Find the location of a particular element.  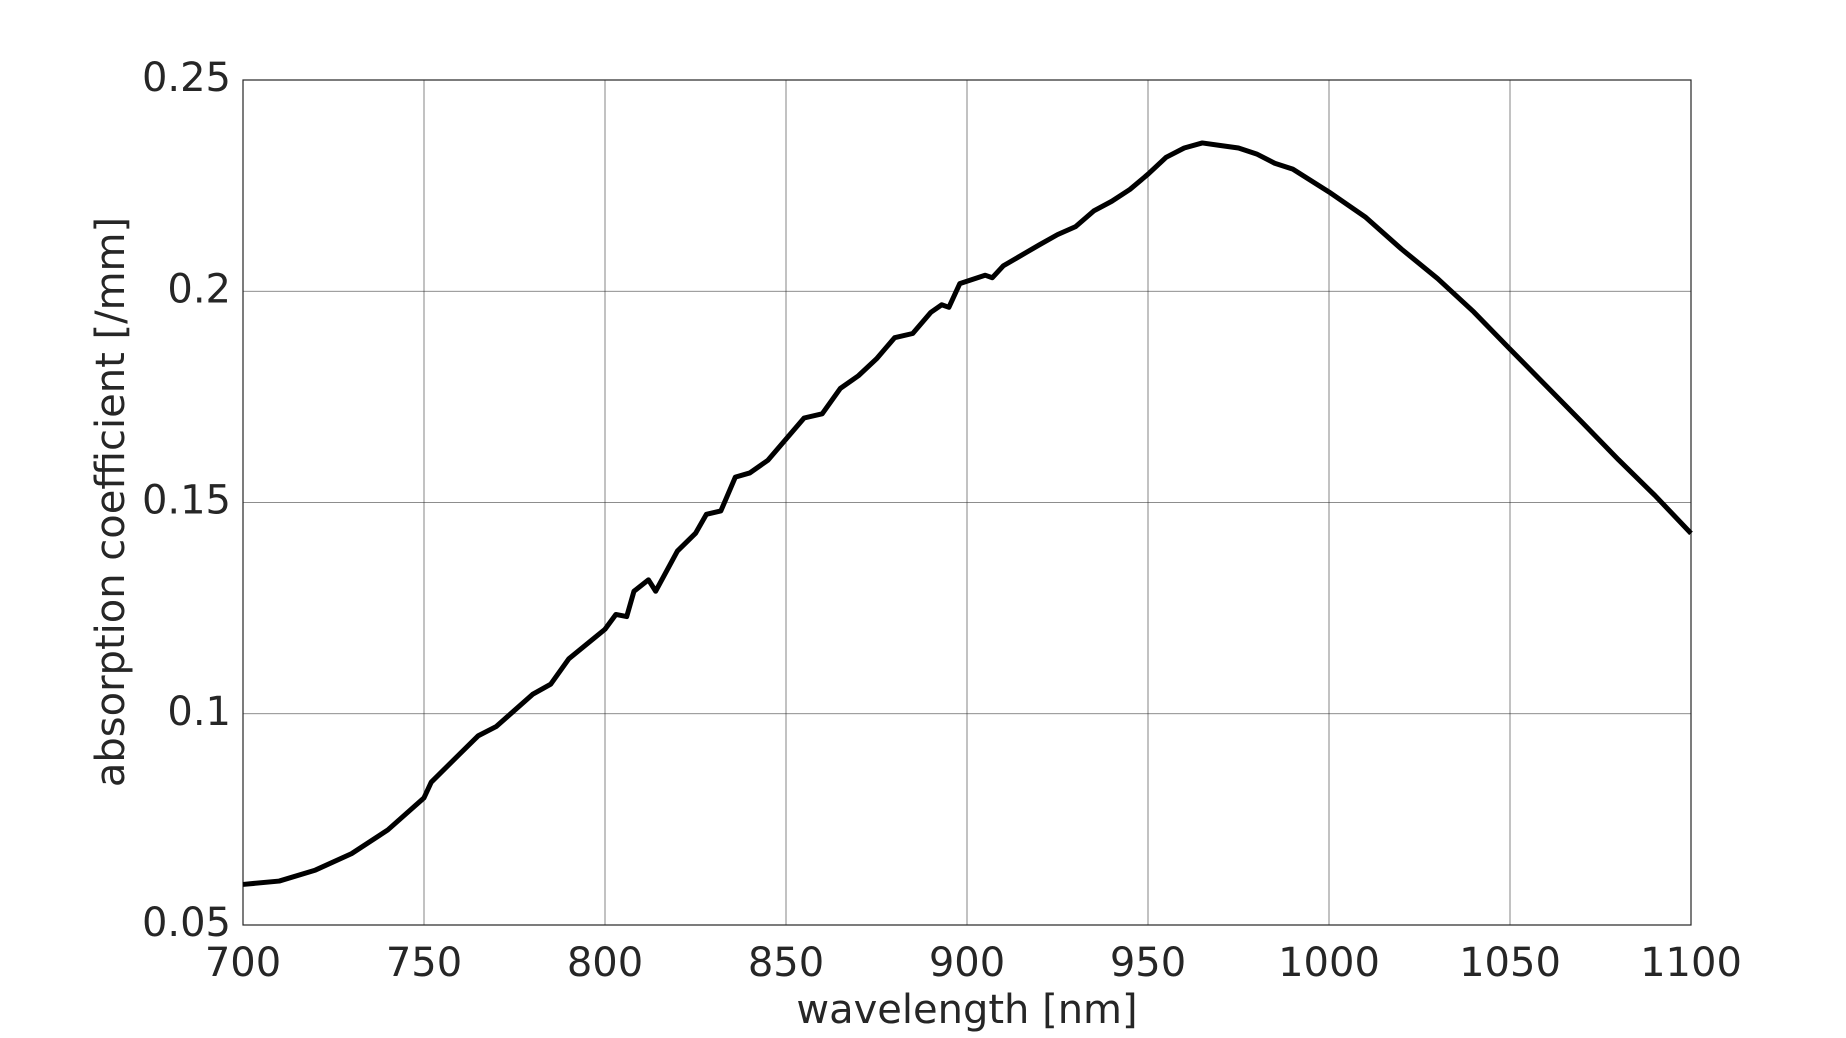

y-axis-label: absorption coefficient [/mm] is located at coordinates (111, 502).